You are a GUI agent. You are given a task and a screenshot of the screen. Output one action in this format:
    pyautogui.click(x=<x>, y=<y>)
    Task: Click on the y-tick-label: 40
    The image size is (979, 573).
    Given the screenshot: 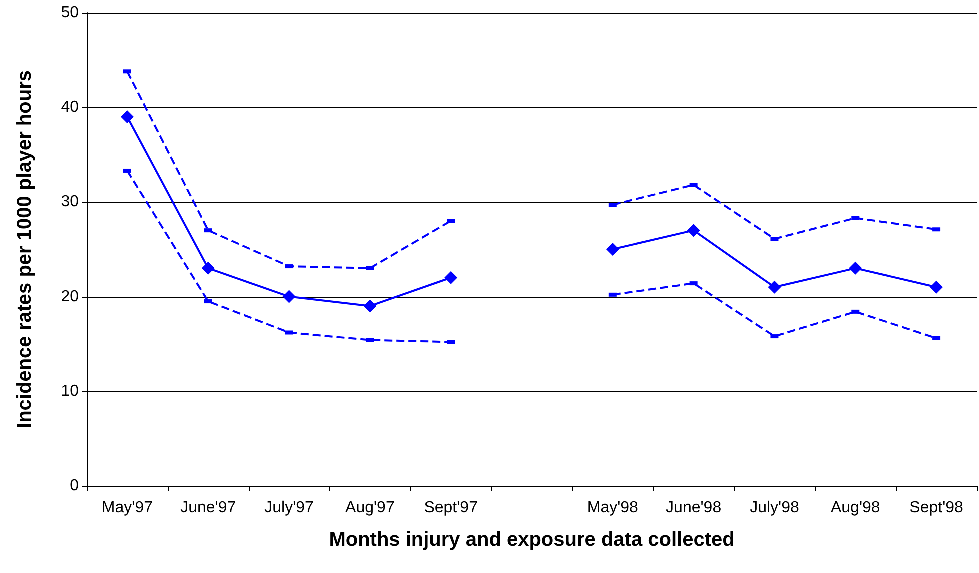 What is the action you would take?
    pyautogui.click(x=70, y=107)
    